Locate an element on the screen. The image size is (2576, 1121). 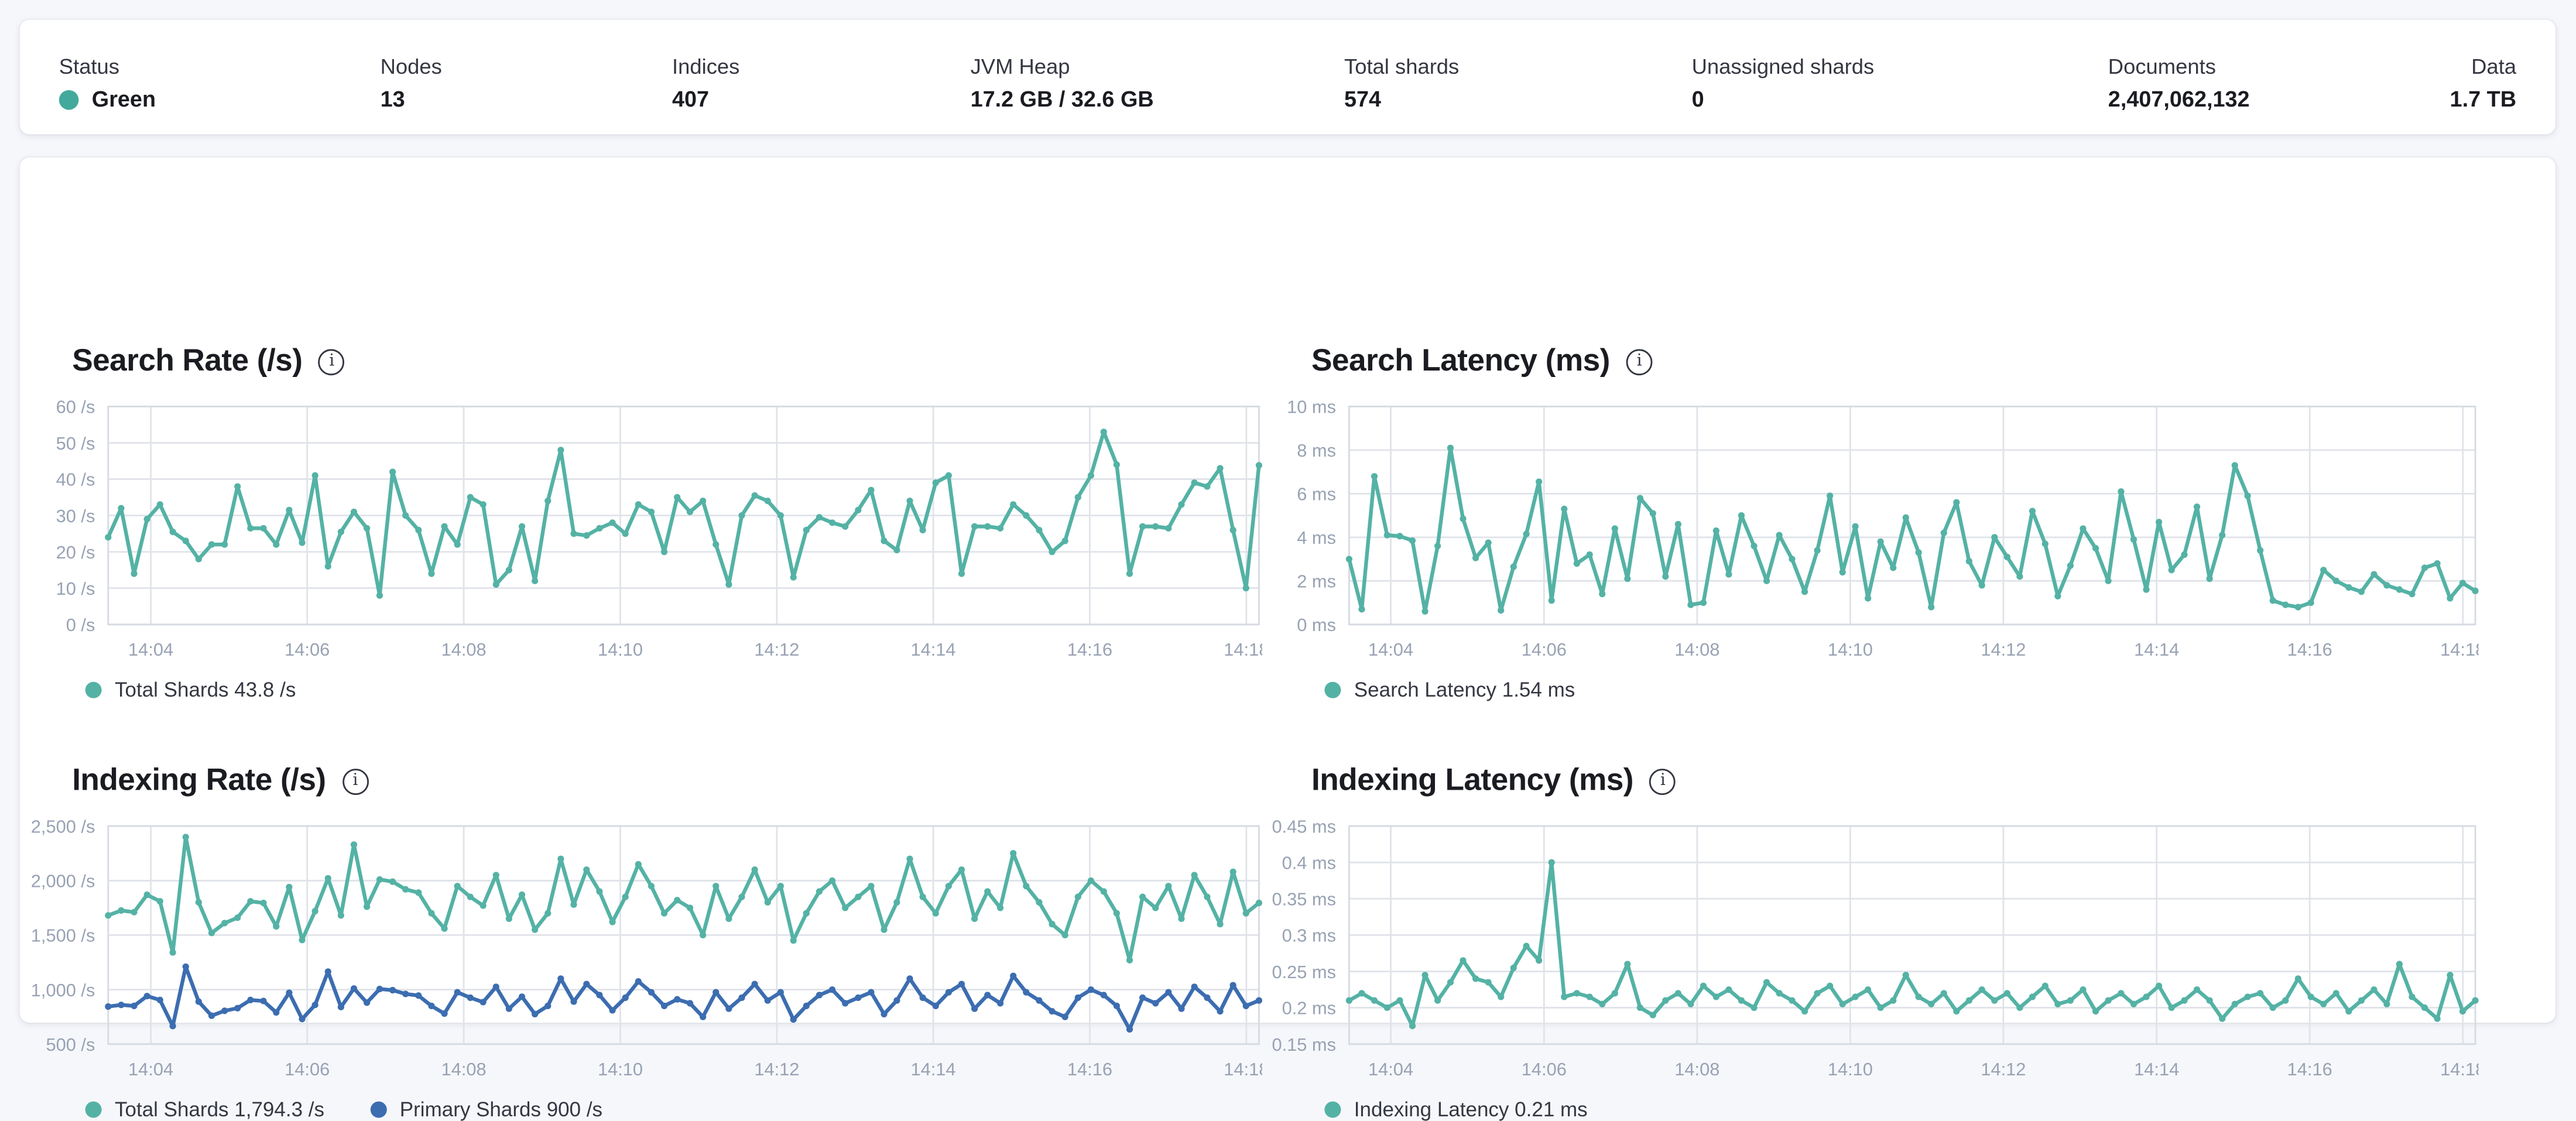
y-tick-label: 0.25 ms is located at coordinates (1304, 972).